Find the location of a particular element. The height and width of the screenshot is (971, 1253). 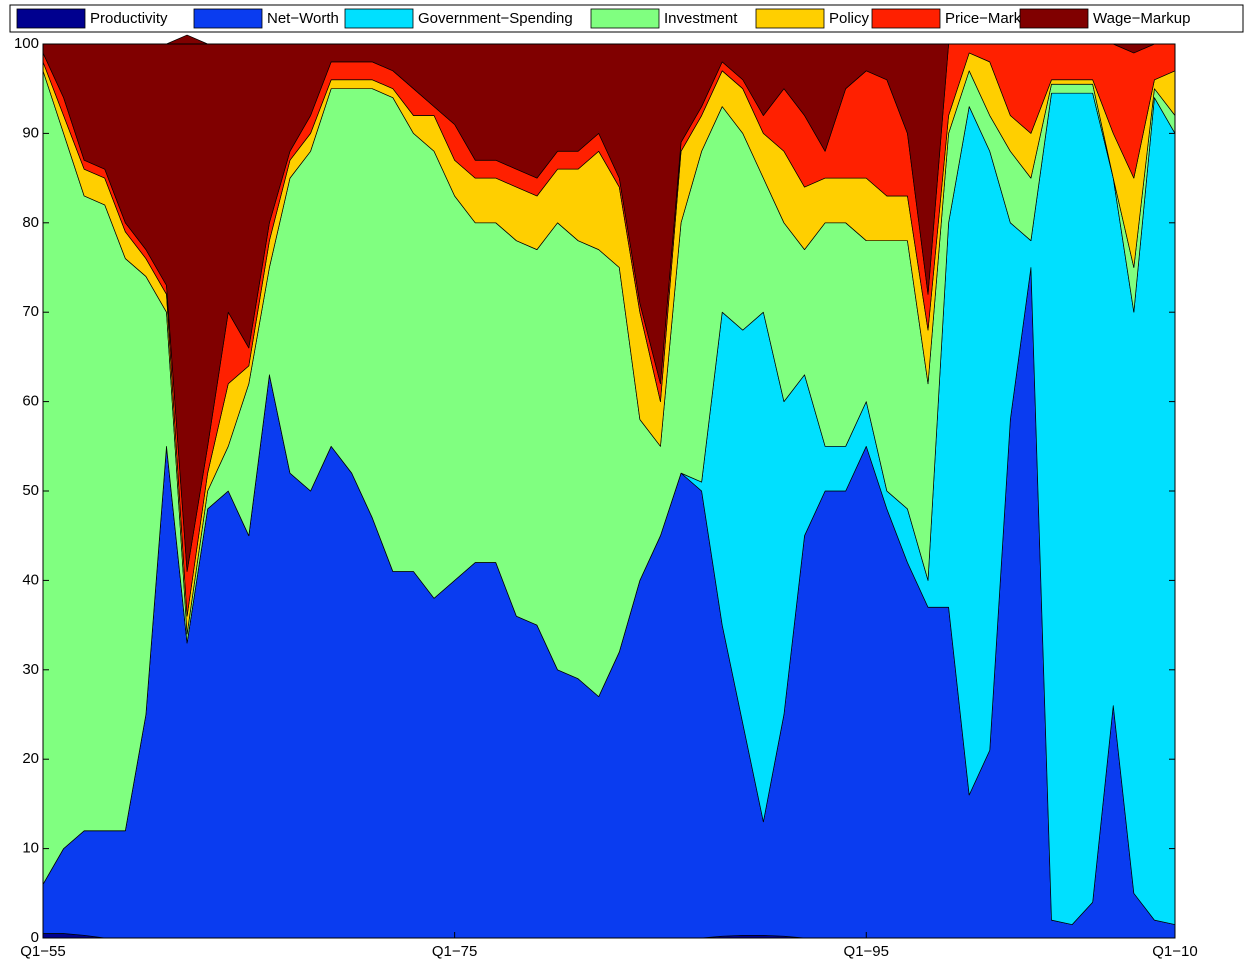

legend-label: Policy is located at coordinates (849, 18).